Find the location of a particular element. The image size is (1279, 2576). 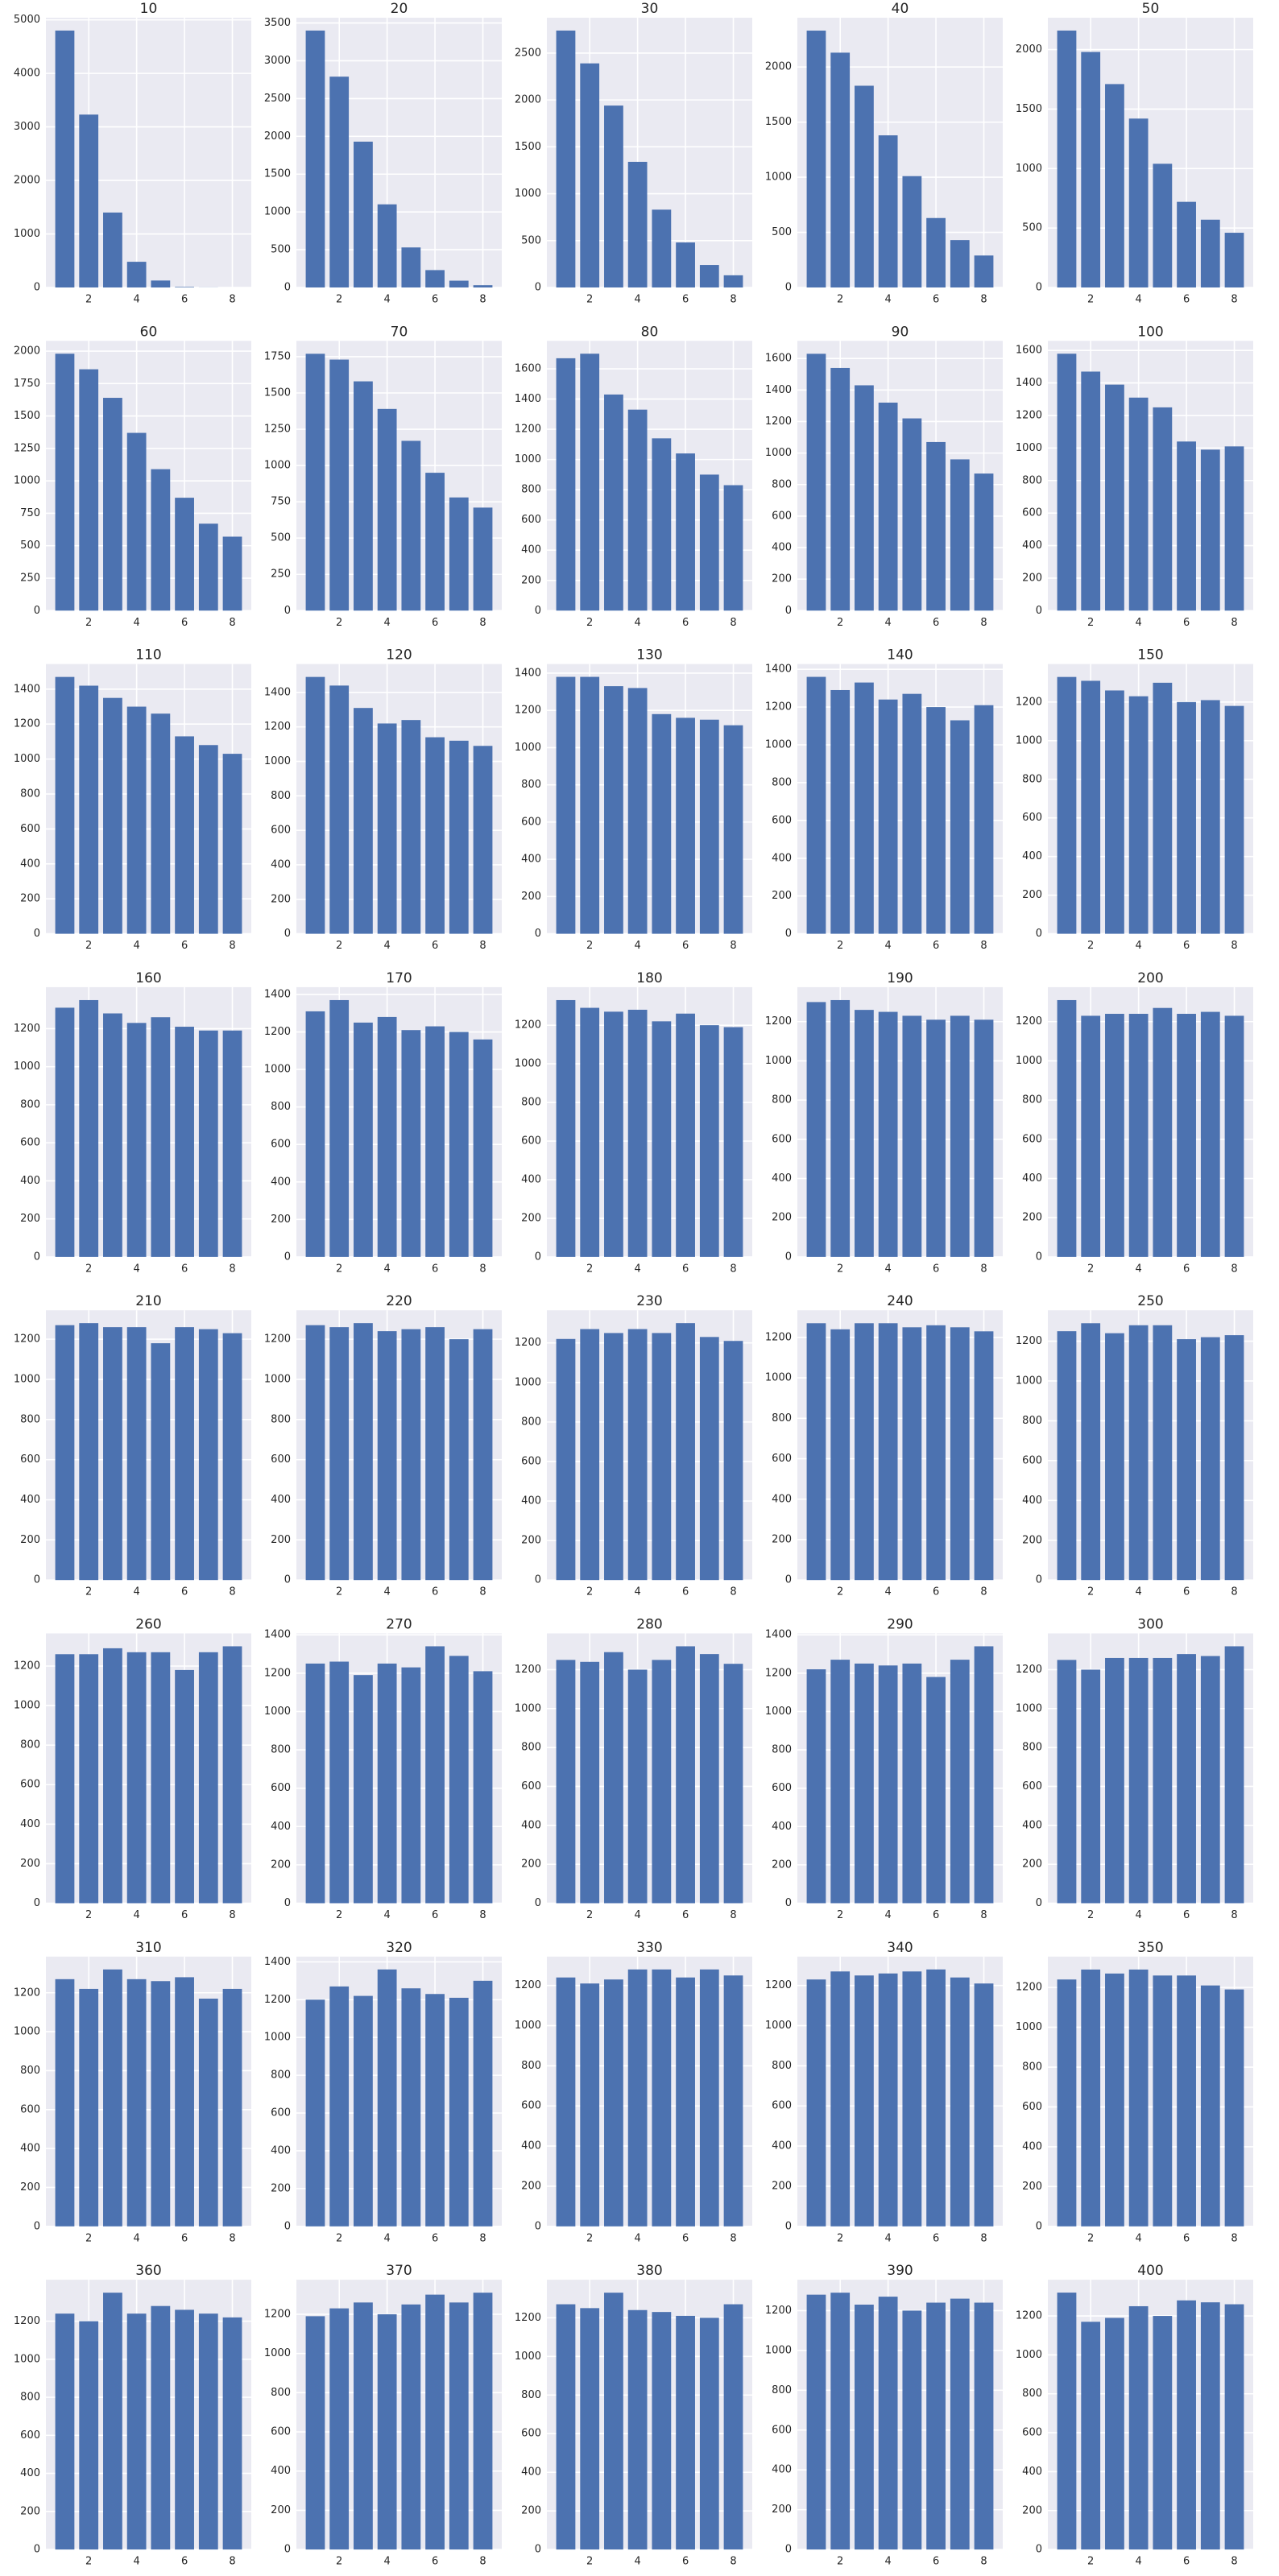

chart-title: 310 is located at coordinates (148, 1948).